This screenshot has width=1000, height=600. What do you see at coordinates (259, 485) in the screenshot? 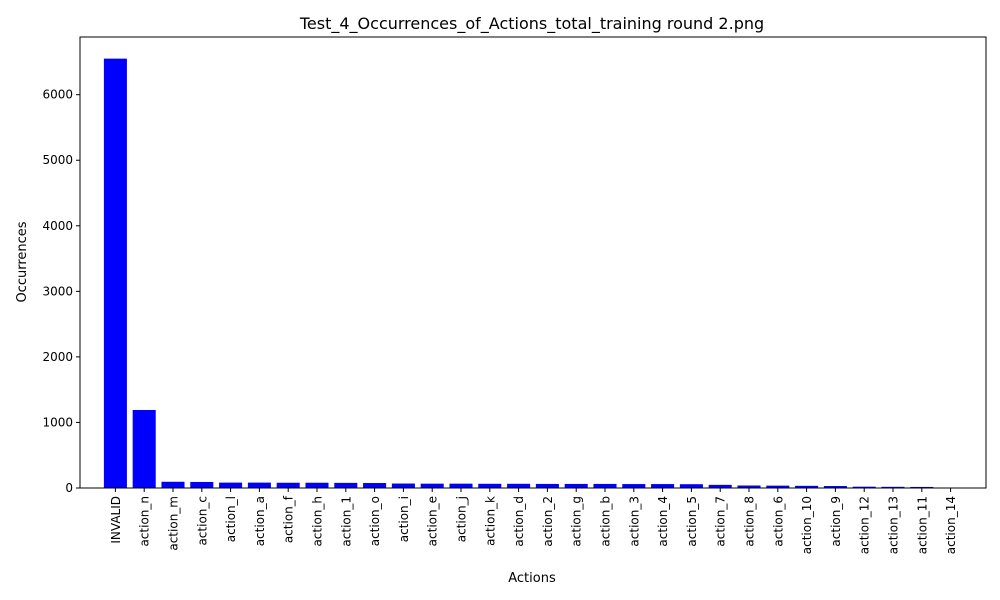
I see `bar-action_a` at bounding box center [259, 485].